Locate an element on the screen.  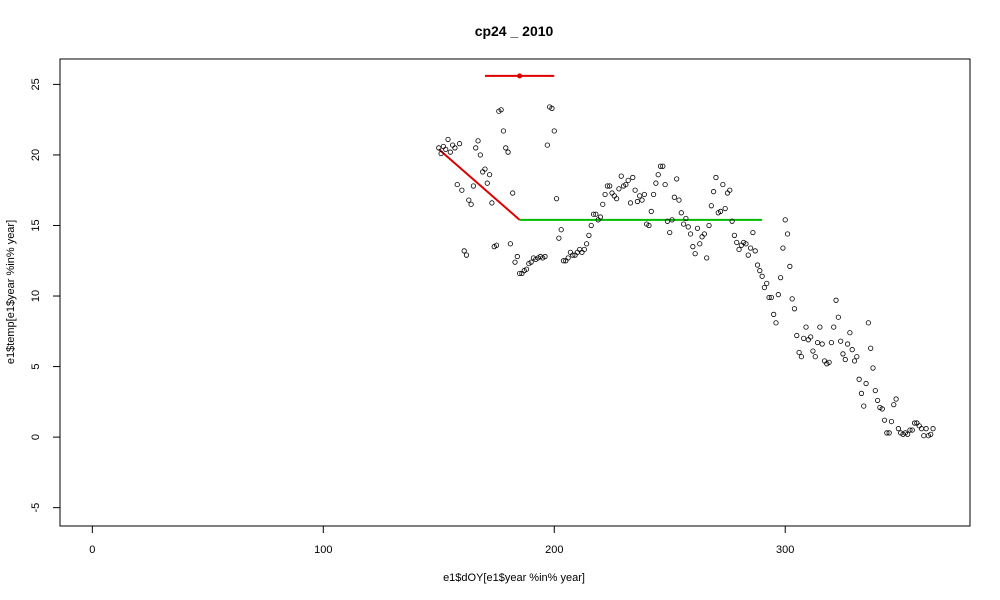
x-tick-label: 0 is located at coordinates (92, 550).